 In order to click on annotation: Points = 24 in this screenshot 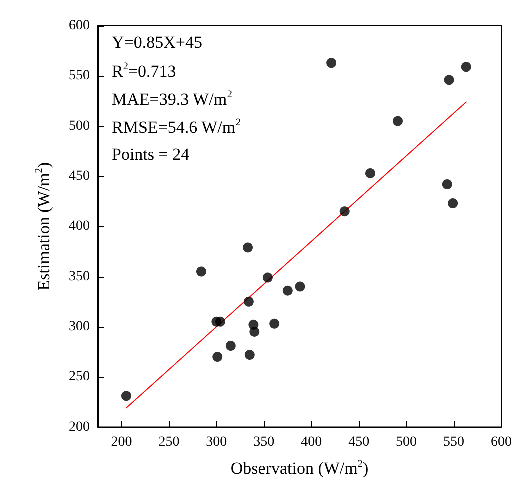, I will do `click(151, 154)`.